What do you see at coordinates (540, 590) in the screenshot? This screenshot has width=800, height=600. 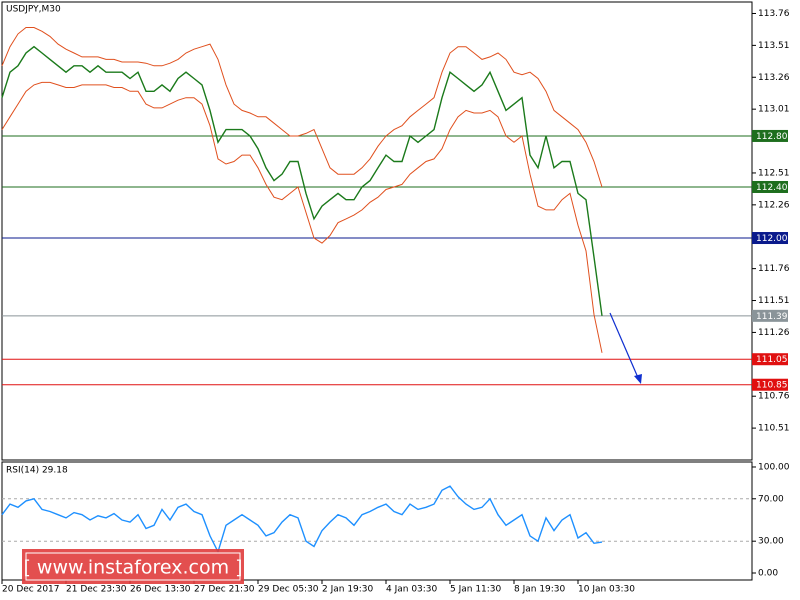 I see `x-tick-label: 8 Jan 19:30` at bounding box center [540, 590].